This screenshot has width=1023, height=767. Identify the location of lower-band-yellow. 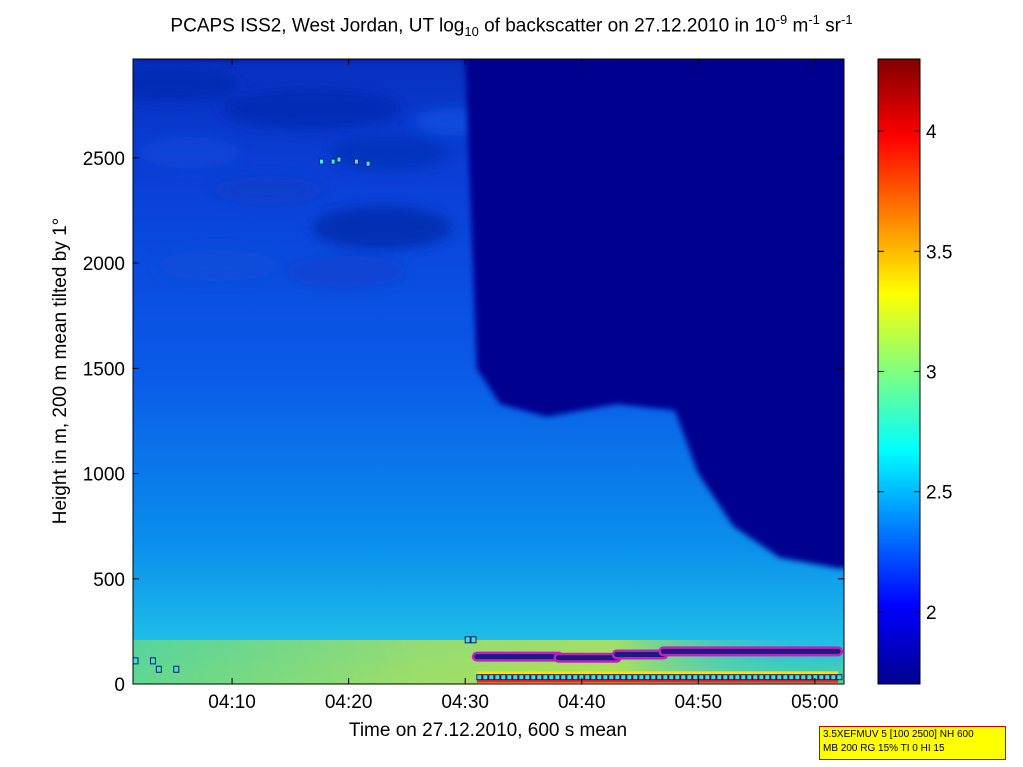
(657, 673).